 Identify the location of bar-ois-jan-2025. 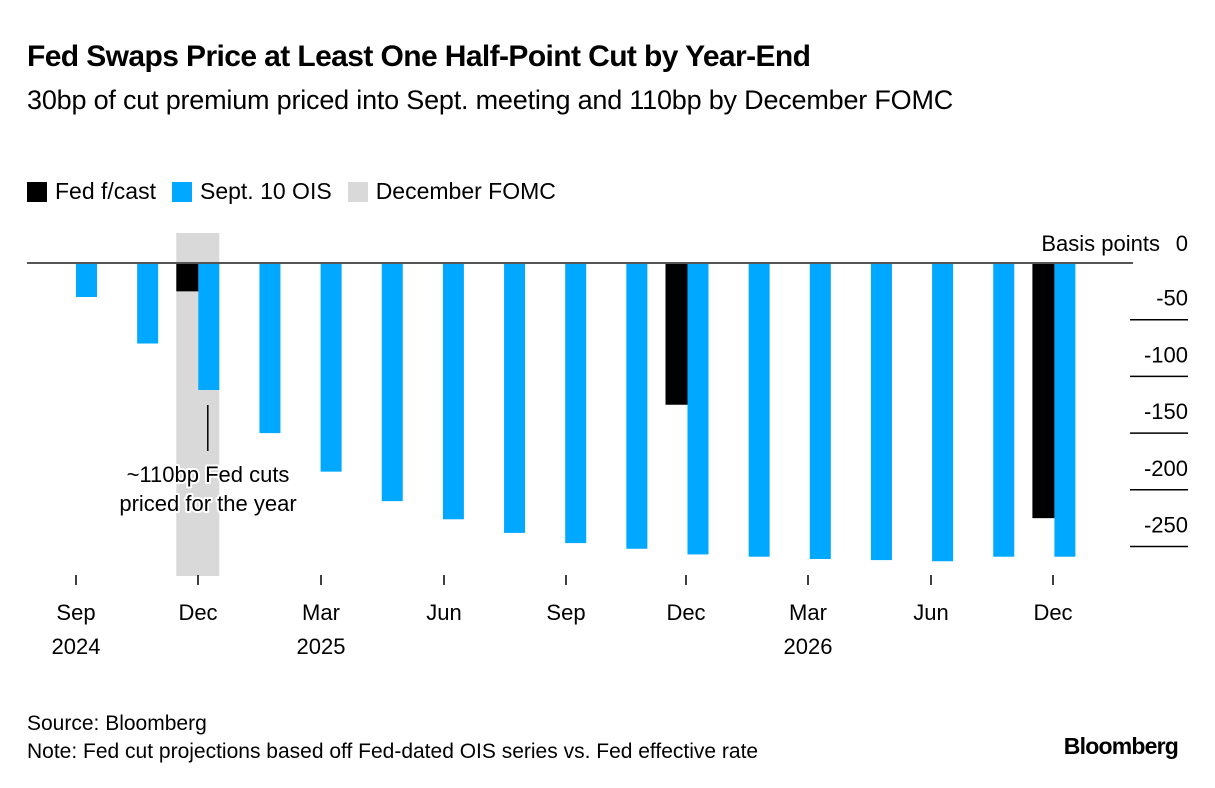
(270, 348).